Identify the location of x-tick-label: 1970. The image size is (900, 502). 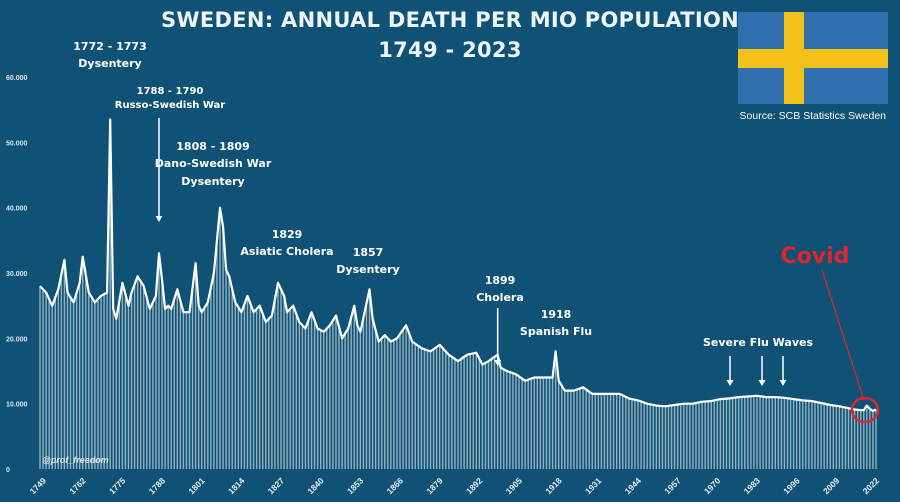
(712, 485).